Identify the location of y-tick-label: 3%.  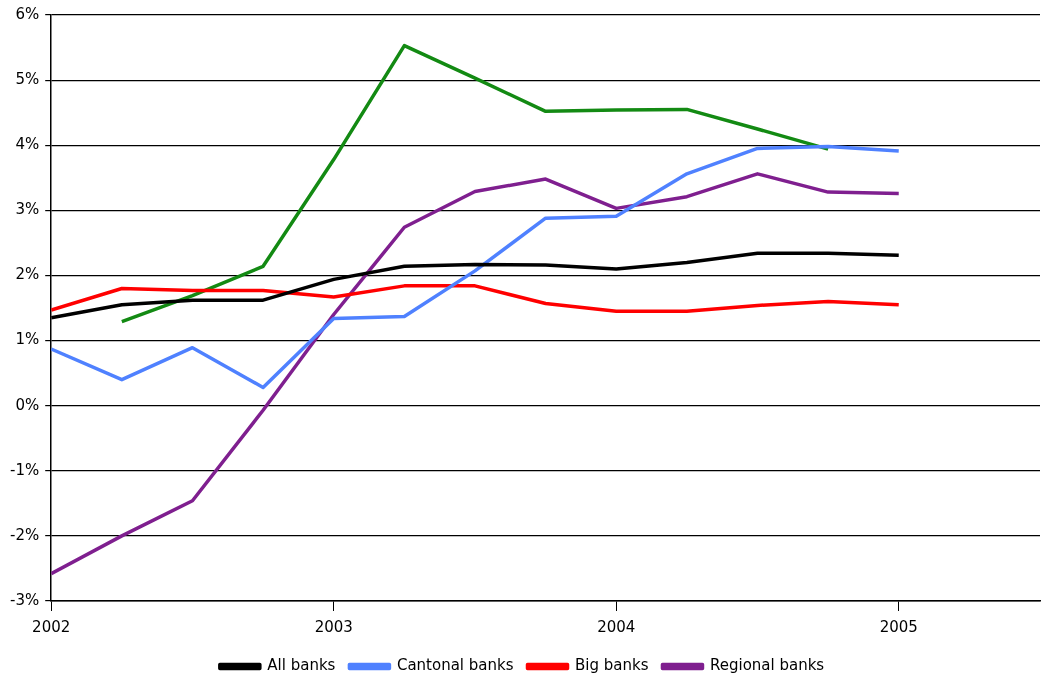
(27, 209).